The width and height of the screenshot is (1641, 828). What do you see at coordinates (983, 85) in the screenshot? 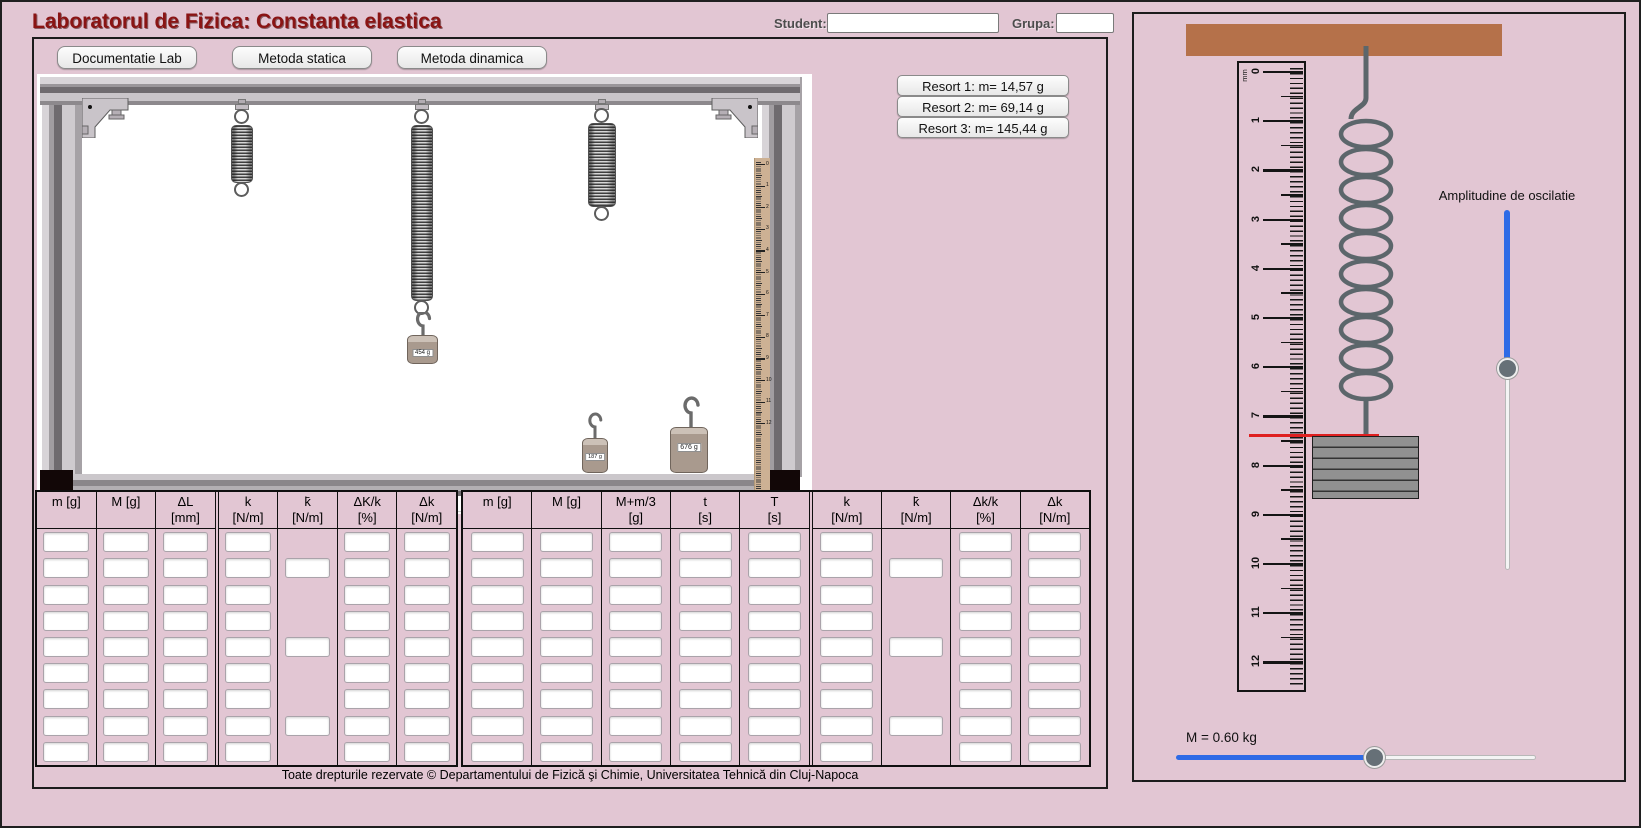
I see `resort-1-button: Resort 1: m= 14,57 g` at bounding box center [983, 85].